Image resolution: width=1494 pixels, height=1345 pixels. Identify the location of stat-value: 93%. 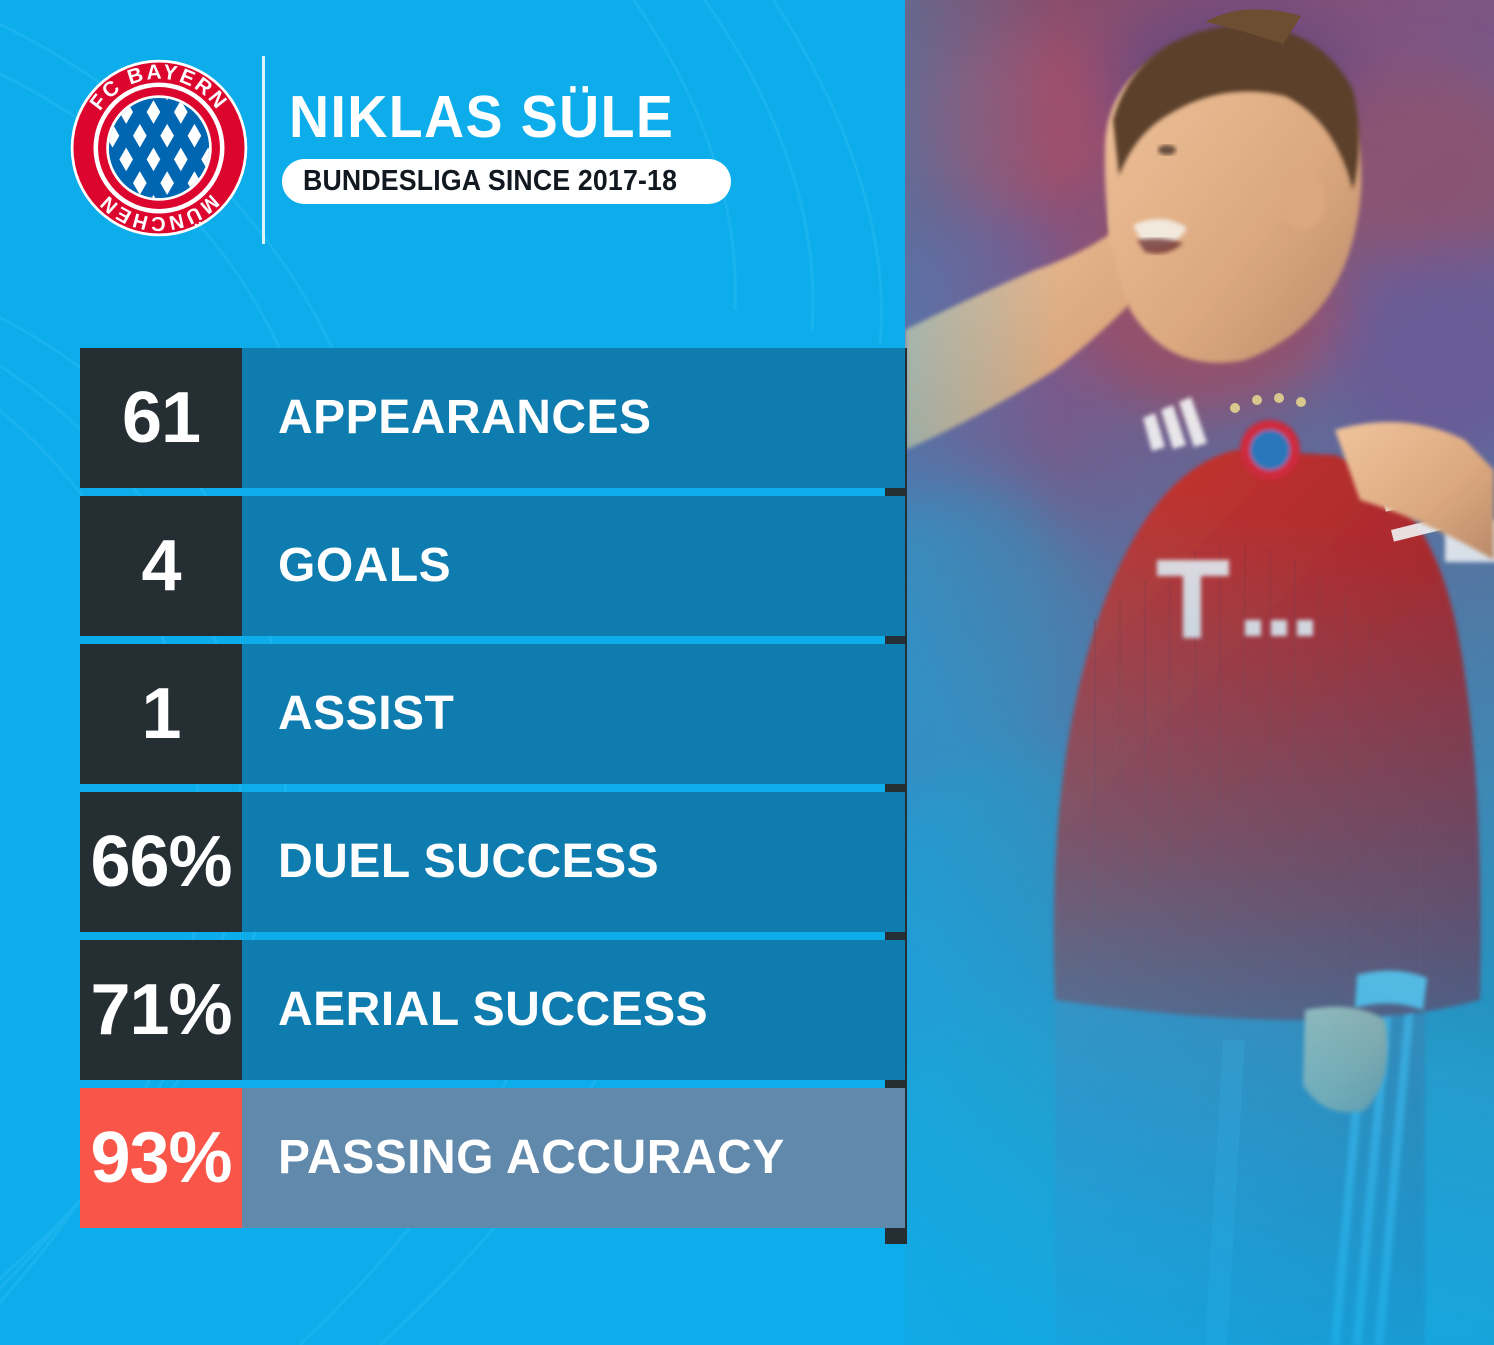
(161, 1158).